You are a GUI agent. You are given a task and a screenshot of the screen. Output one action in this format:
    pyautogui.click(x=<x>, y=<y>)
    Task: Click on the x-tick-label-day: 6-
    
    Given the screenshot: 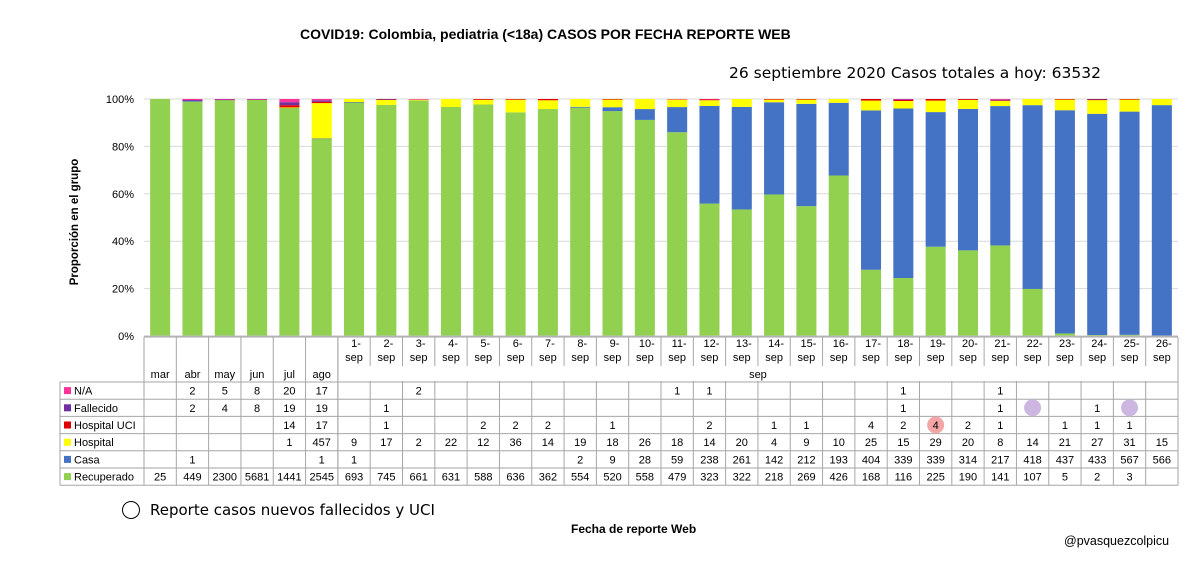 What is the action you would take?
    pyautogui.click(x=518, y=344)
    